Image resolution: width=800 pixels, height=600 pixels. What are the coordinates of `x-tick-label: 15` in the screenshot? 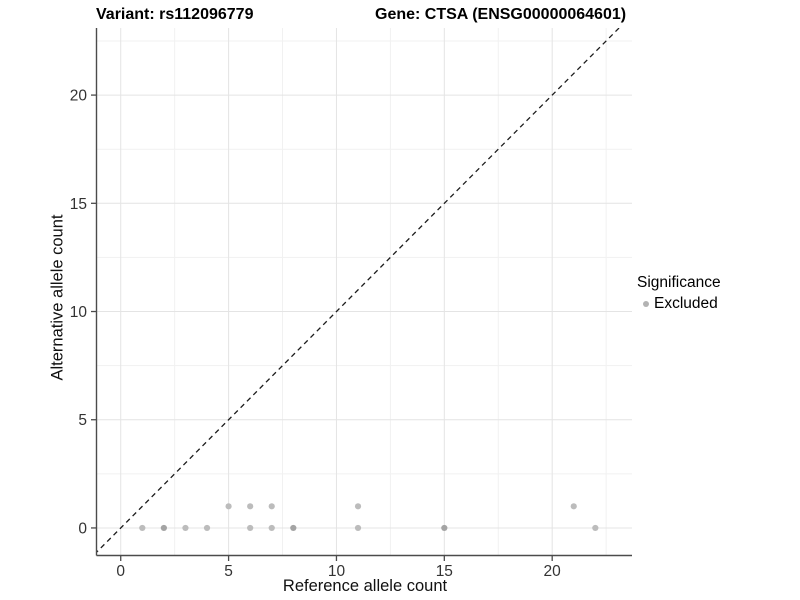 It's located at (444, 571).